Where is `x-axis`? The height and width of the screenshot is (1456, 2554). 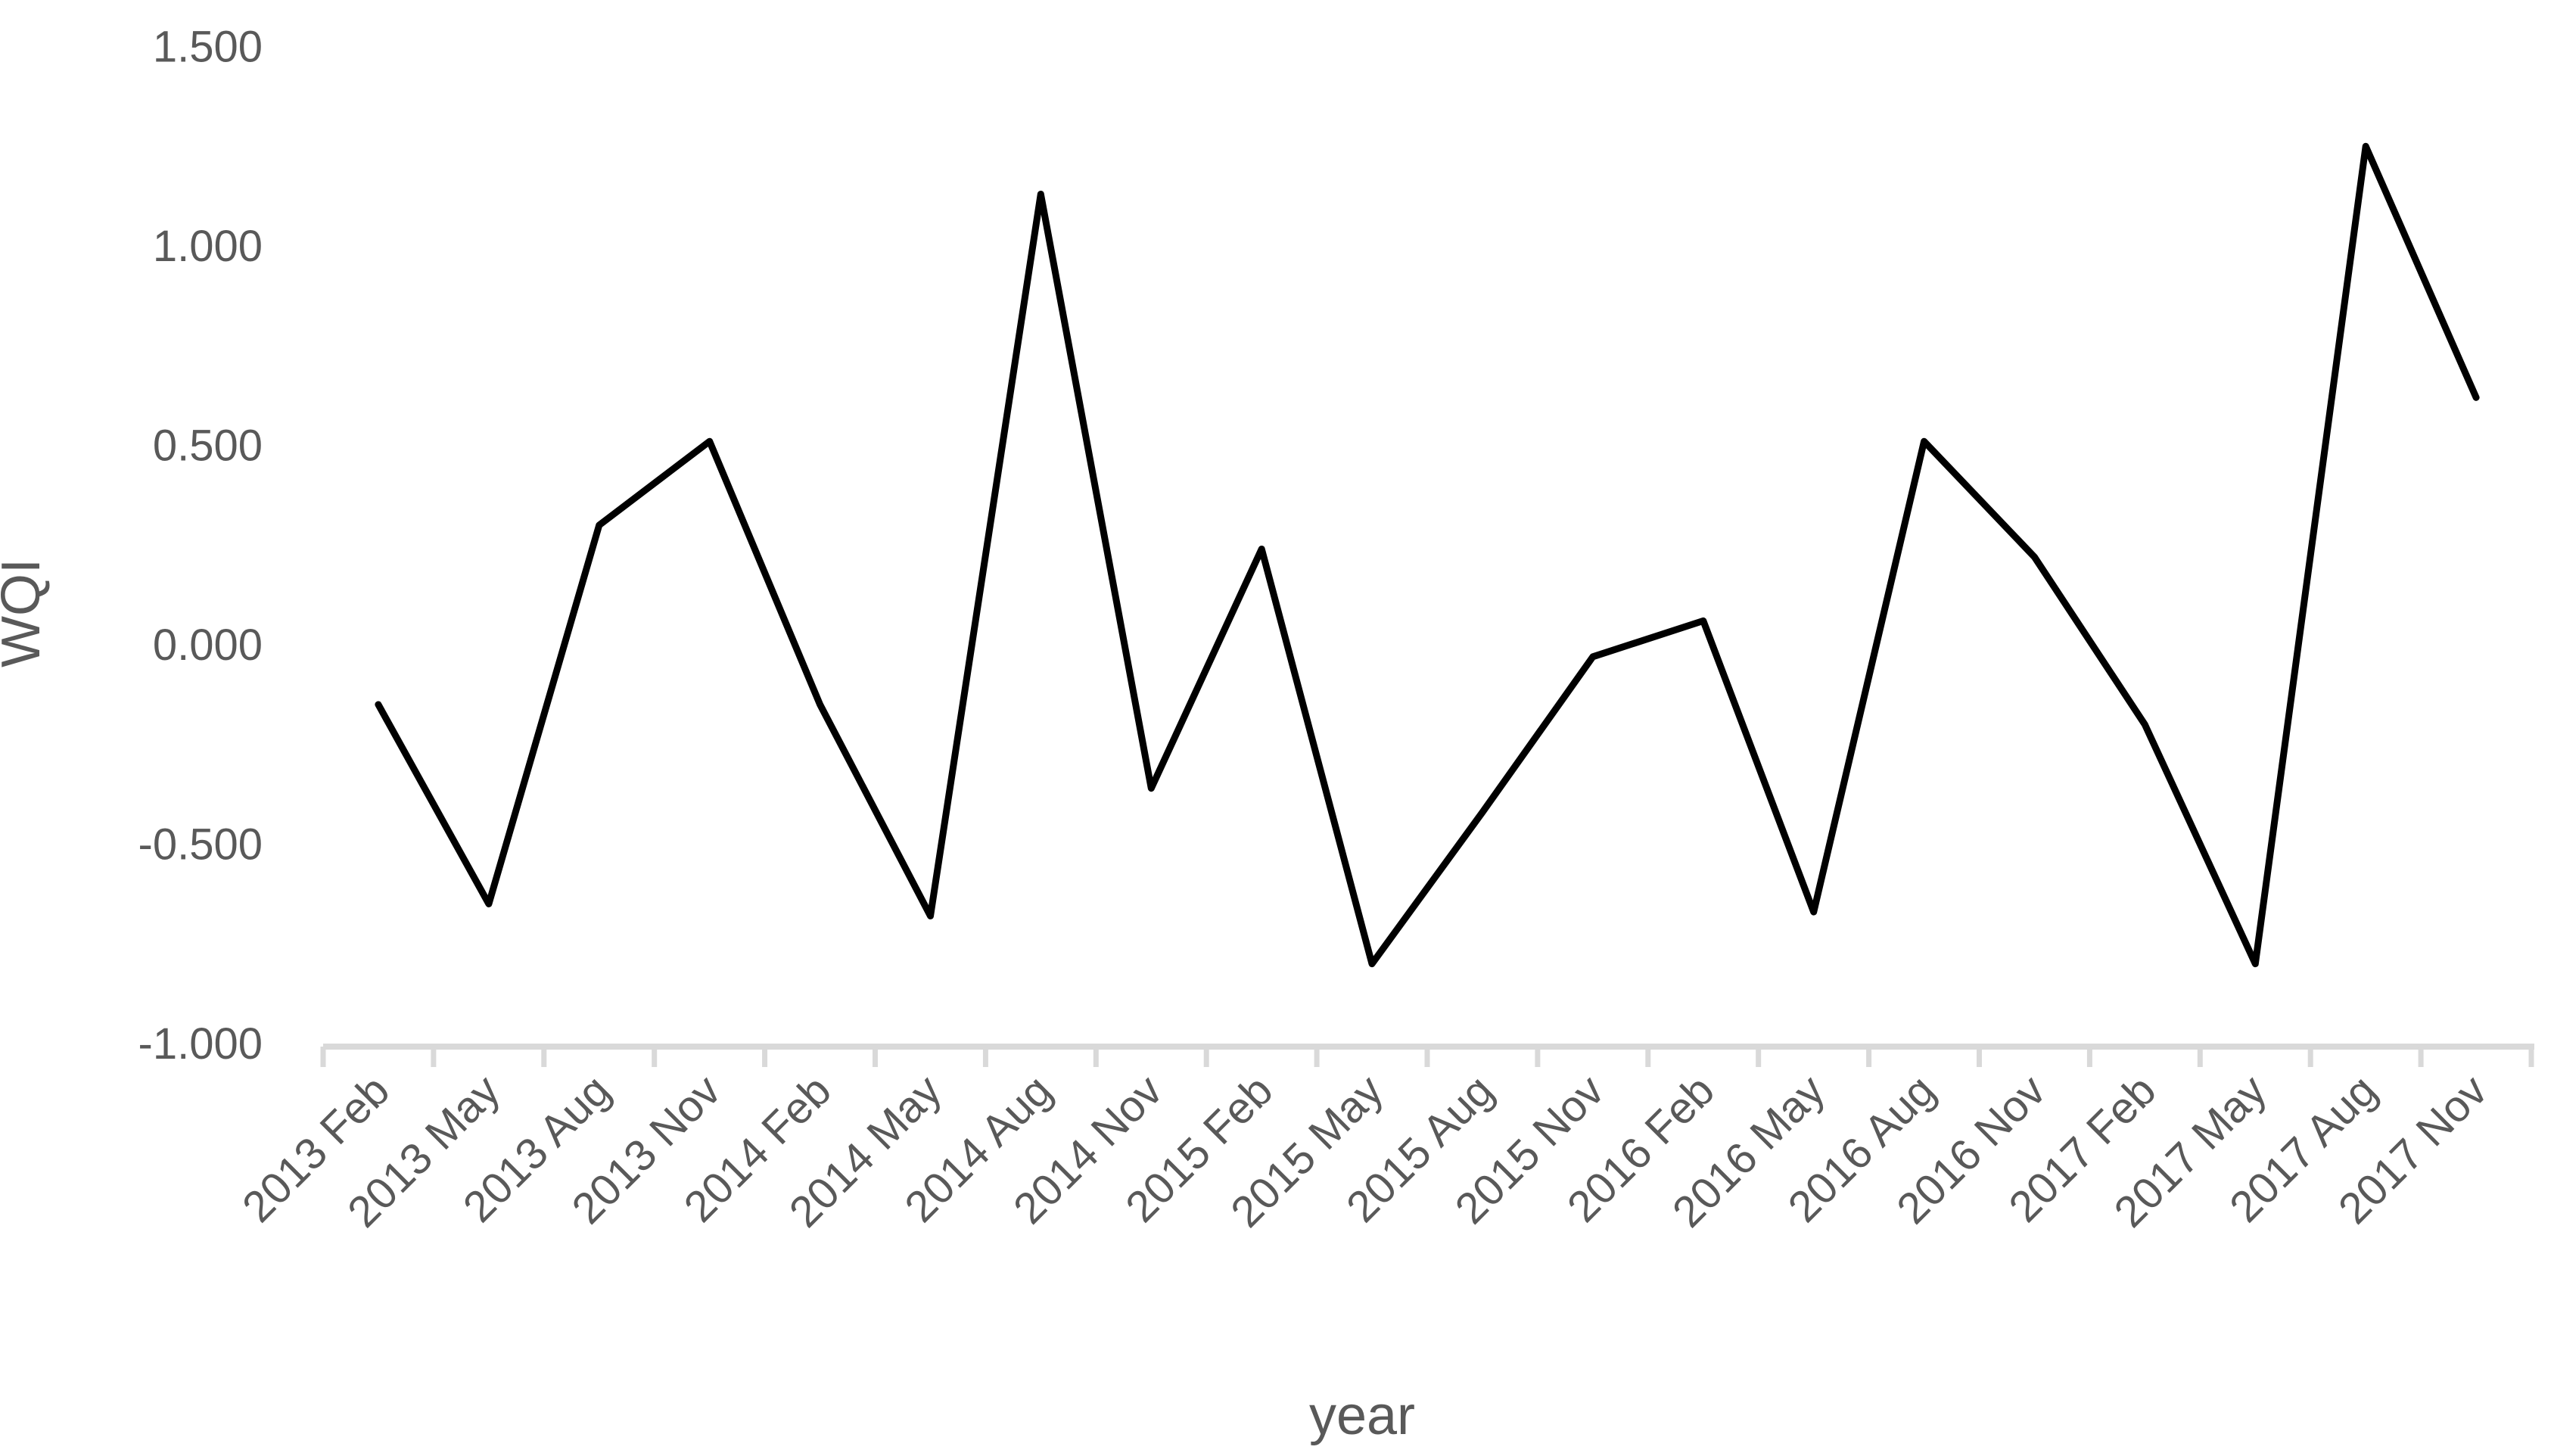
x-axis is located at coordinates (1427, 1055).